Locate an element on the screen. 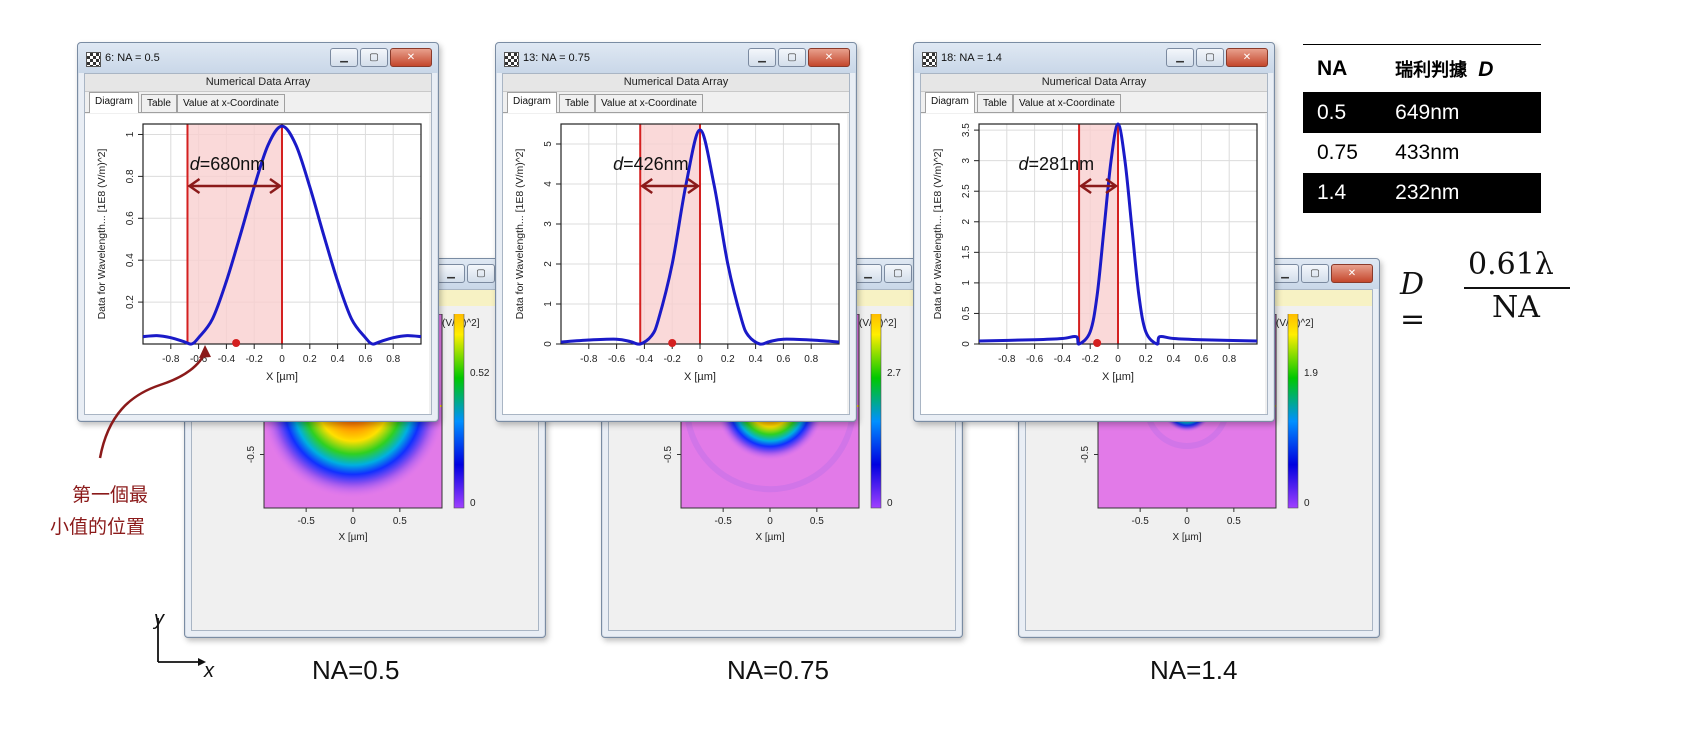 The width and height of the screenshot is (1701, 751). table-header-d: 瑞利判據 D is located at coordinates (1461, 68).